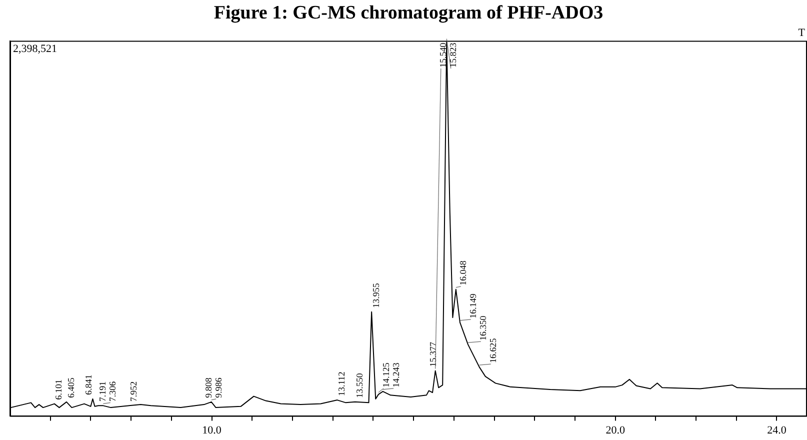 This screenshot has height=440, width=807. I want to click on annotation: 2,398,521, so click(35, 49).